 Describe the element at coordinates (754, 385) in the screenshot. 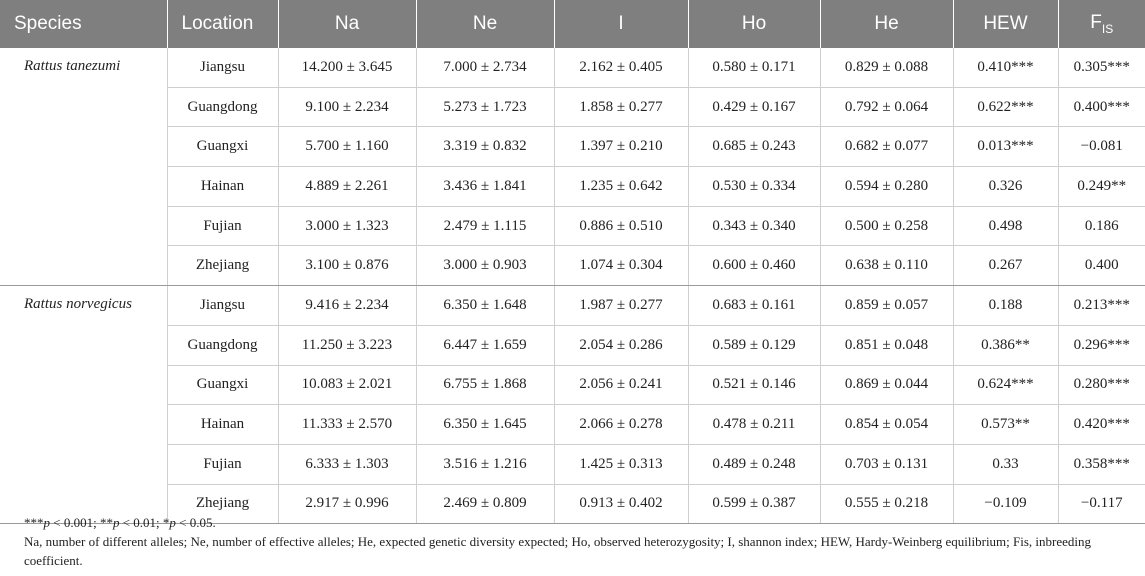

I see `cell-ho: 0.521 ± 0.146` at that location.